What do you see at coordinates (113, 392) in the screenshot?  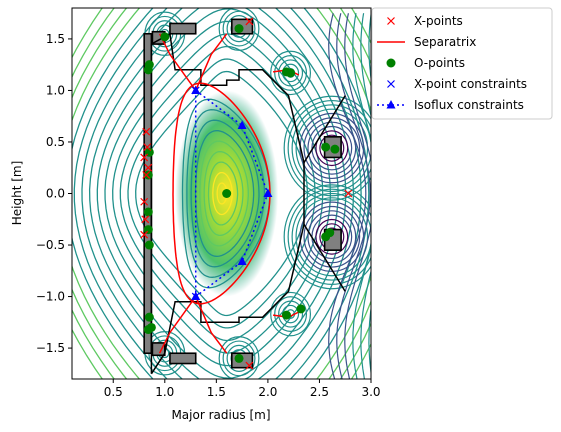 I see `x-tick-label: 0.5` at bounding box center [113, 392].